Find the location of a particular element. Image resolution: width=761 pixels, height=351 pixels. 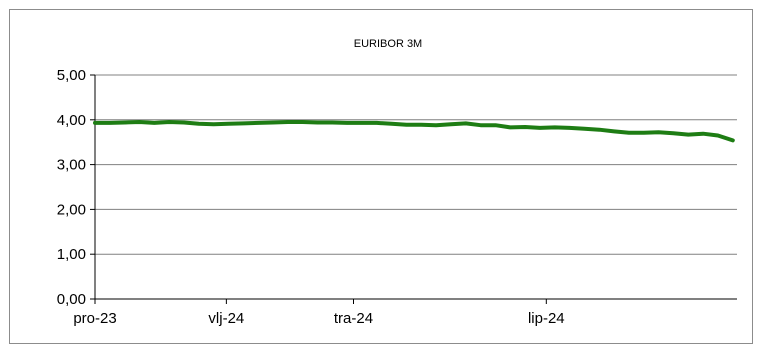

y-tick-label: 1,00 is located at coordinates (71, 254).